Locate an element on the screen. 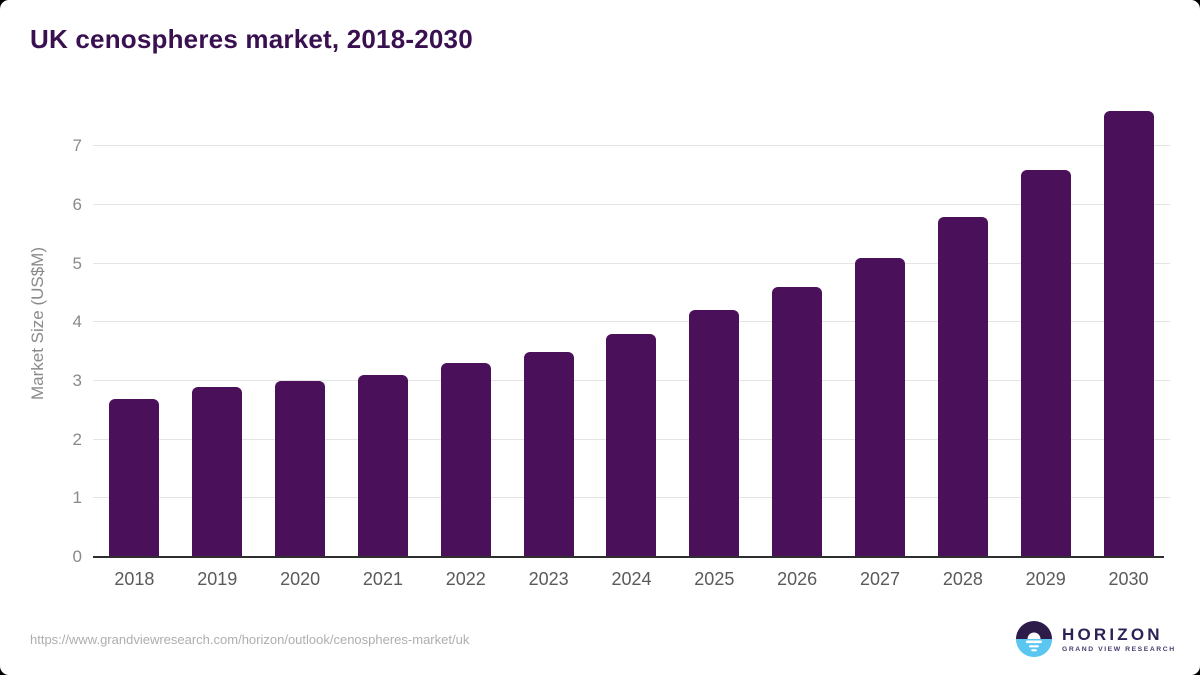 The height and width of the screenshot is (675, 1200). bar-2028 is located at coordinates (962, 386).